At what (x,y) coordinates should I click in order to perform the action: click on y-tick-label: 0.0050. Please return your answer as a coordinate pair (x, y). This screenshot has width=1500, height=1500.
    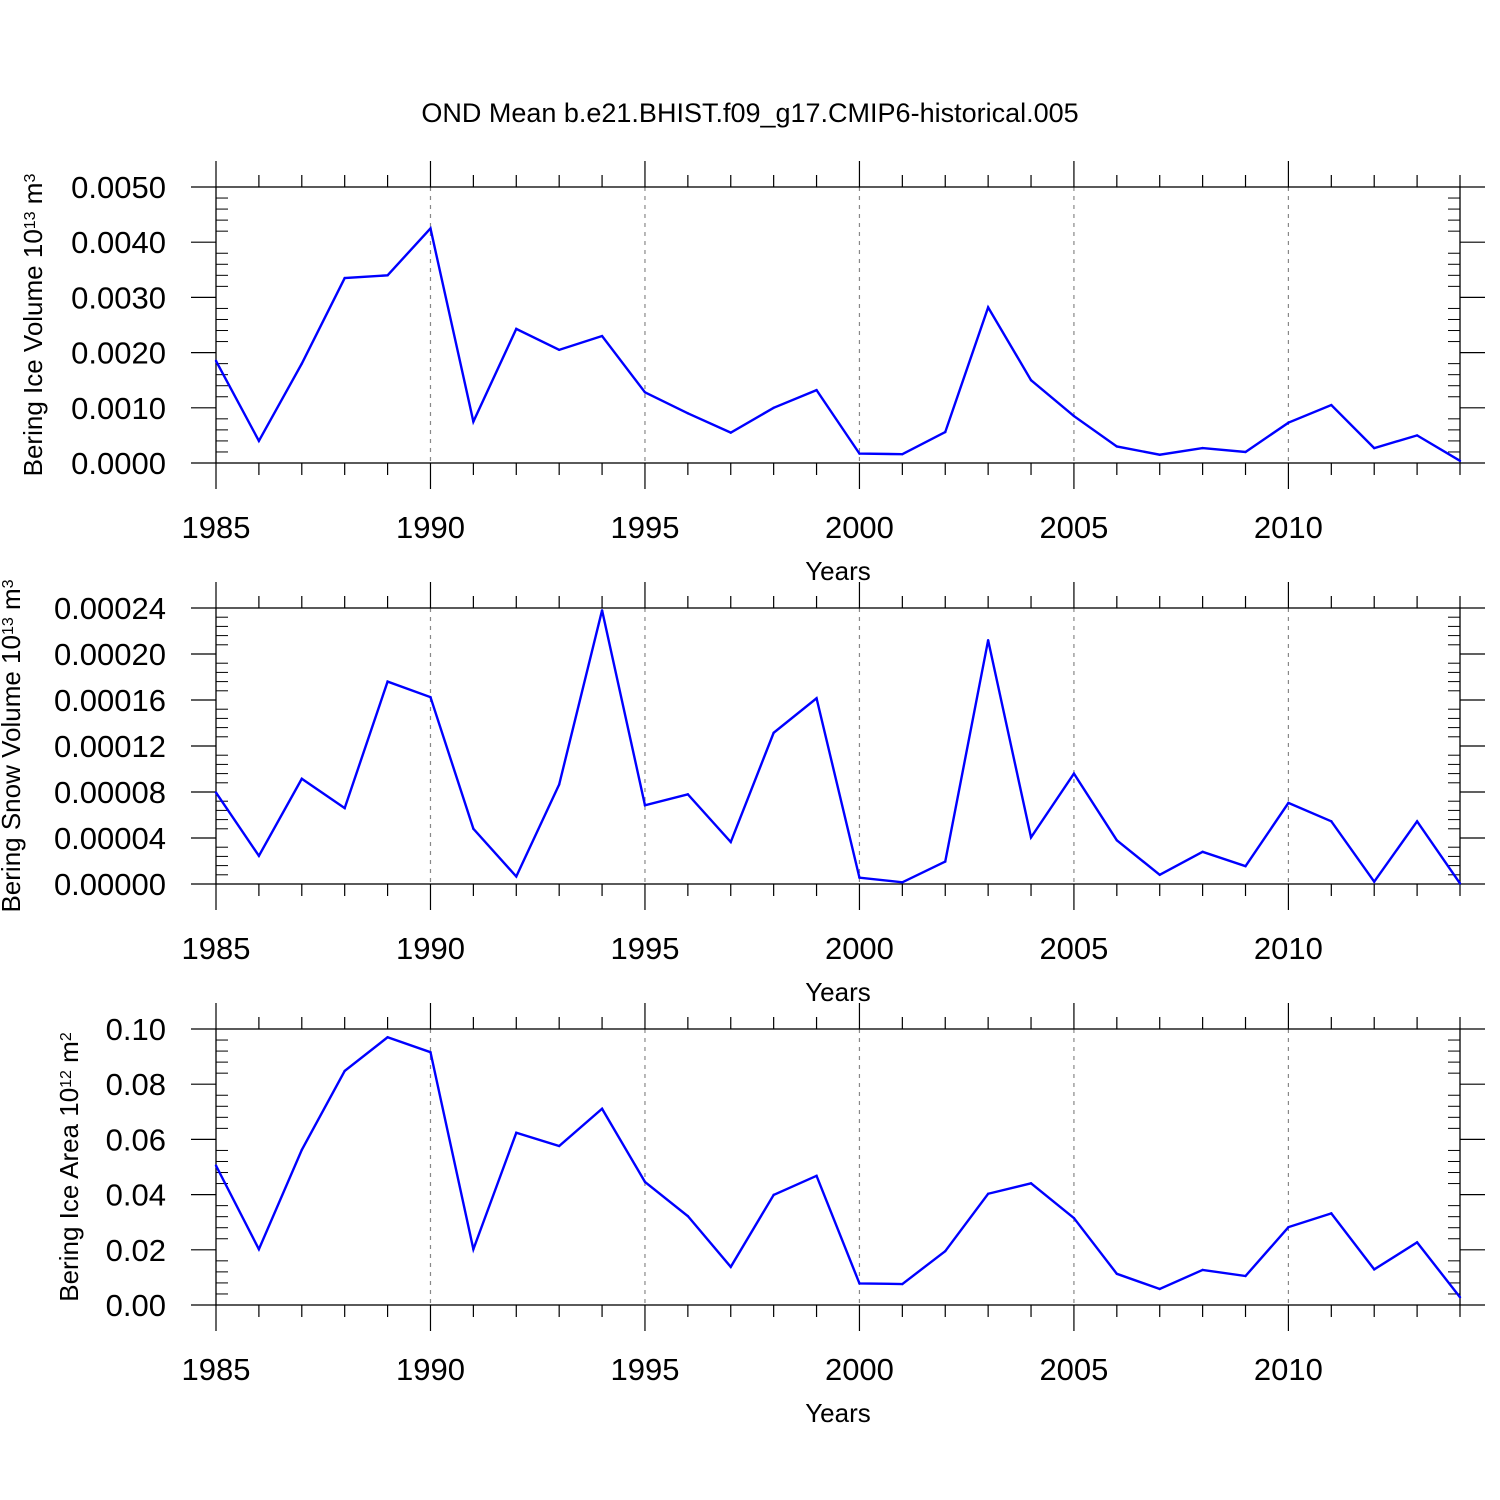
    Looking at the image, I should click on (118, 187).